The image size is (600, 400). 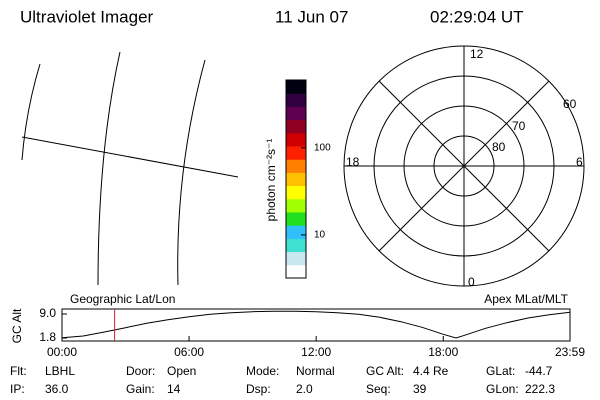 I want to click on date: 11 Jun 07, so click(x=311, y=16).